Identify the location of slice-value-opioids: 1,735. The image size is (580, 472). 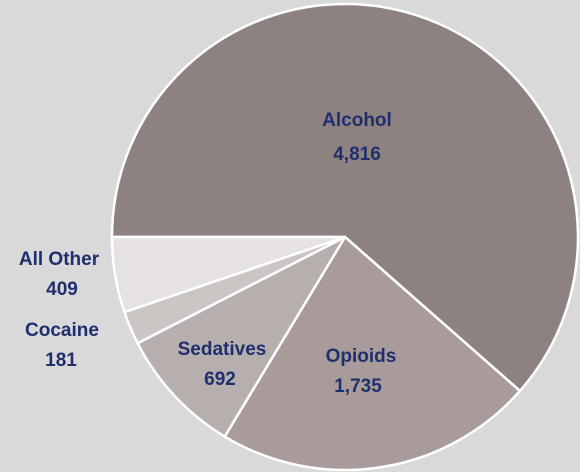
(358, 386).